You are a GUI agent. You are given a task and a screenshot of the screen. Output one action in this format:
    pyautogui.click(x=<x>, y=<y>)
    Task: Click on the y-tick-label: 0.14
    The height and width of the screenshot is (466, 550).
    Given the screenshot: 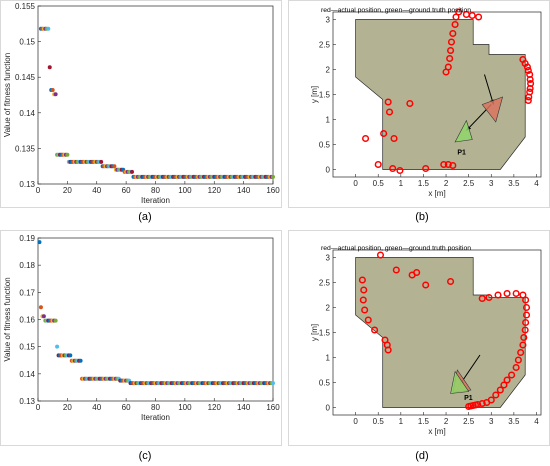 What is the action you would take?
    pyautogui.click(x=27, y=113)
    